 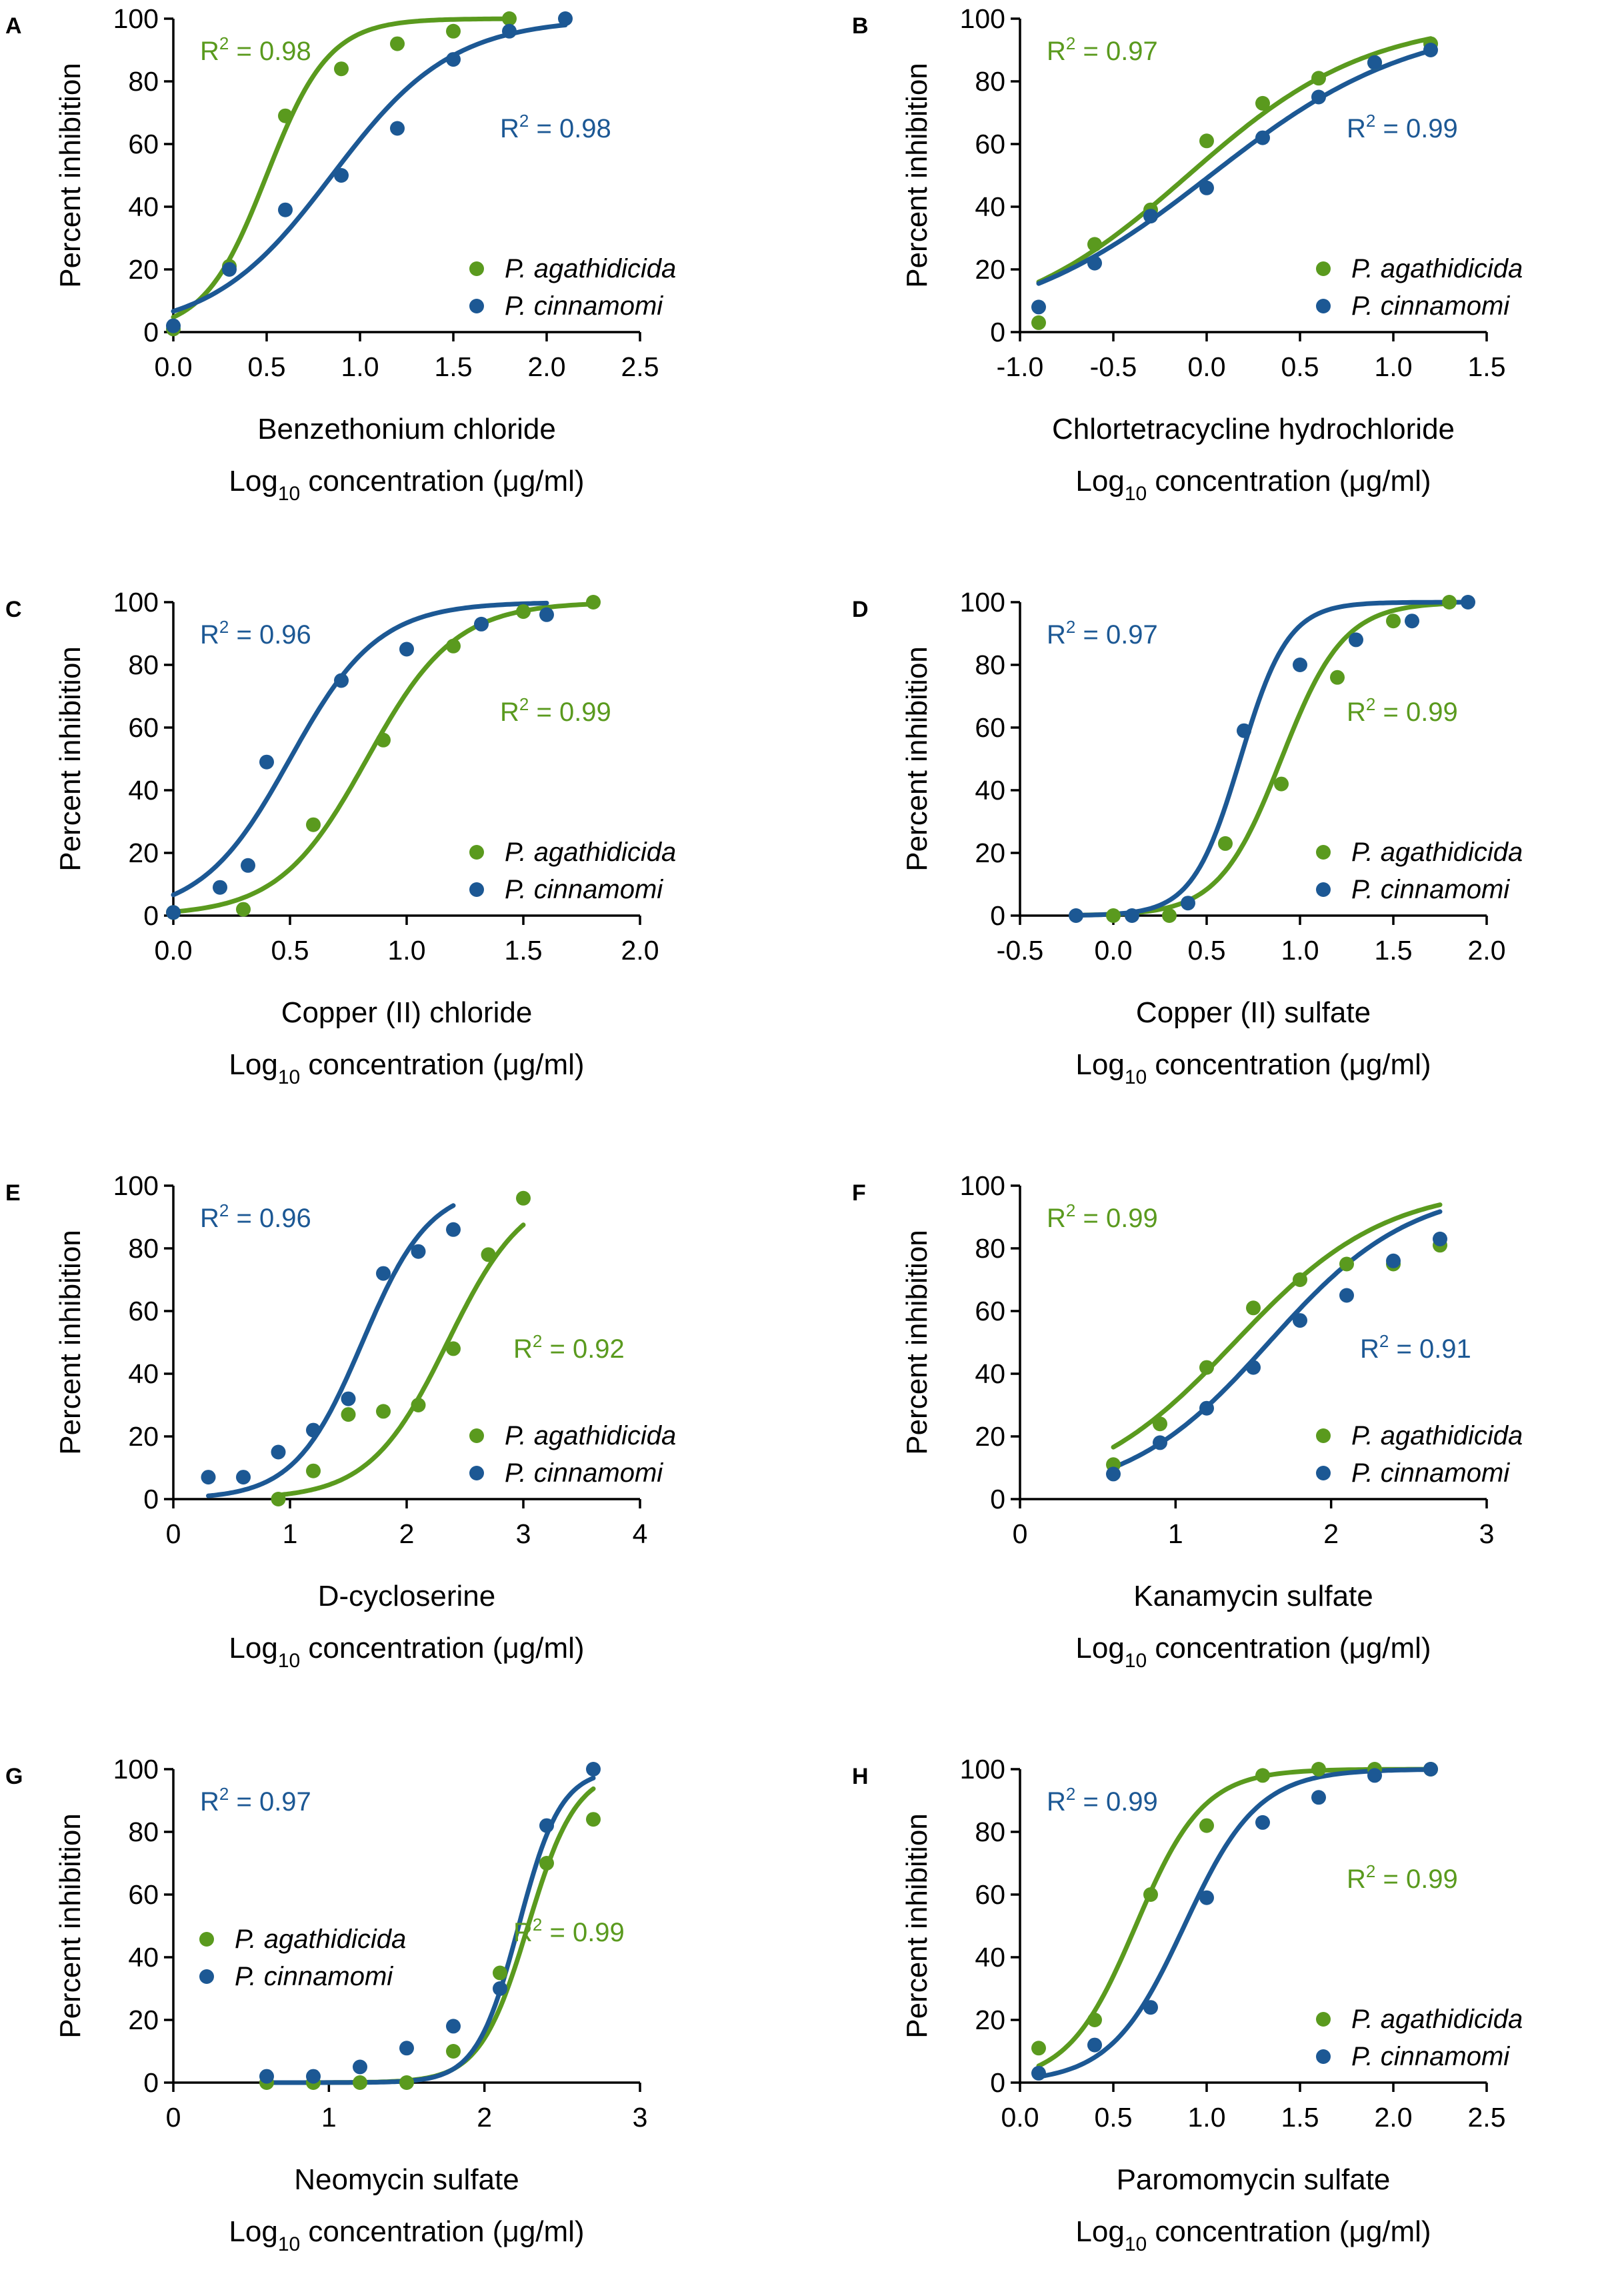 I want to click on x-tick-label: 2, so click(x=1331, y=1533).